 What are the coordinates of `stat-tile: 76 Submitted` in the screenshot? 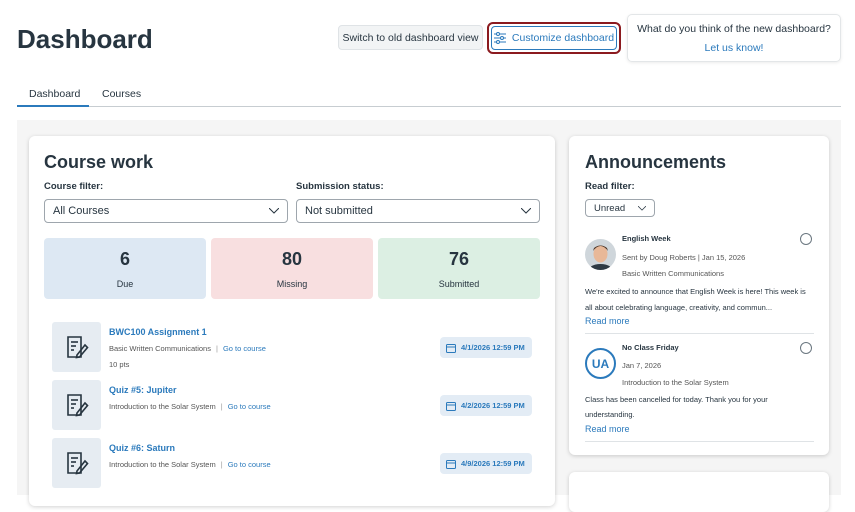 It's located at (459, 268).